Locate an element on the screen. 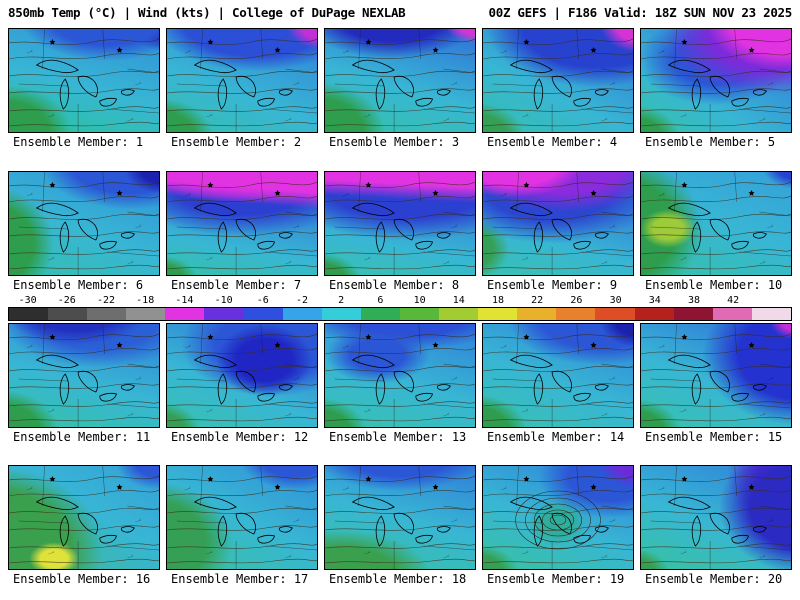  ensemble-cell-6: Ensemble Member: 6 is located at coordinates (84, 231).